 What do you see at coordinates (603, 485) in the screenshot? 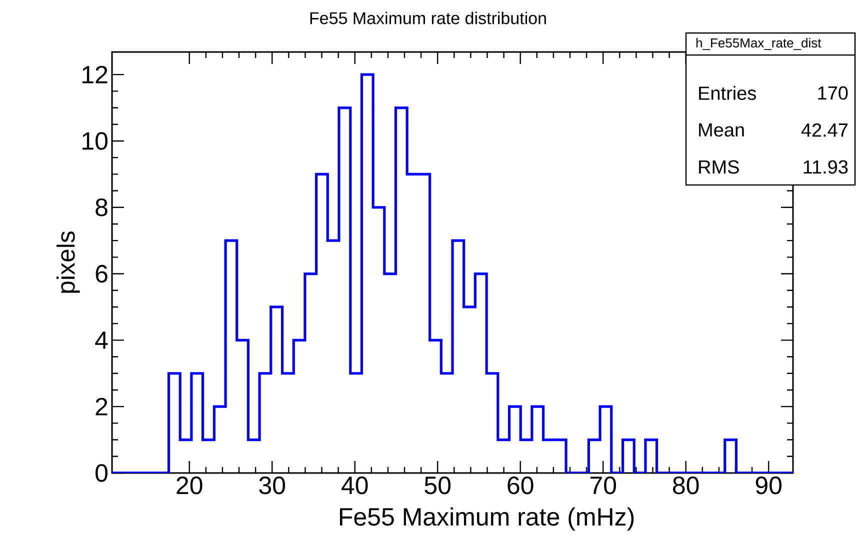
I see `x-tick-label: 70` at bounding box center [603, 485].